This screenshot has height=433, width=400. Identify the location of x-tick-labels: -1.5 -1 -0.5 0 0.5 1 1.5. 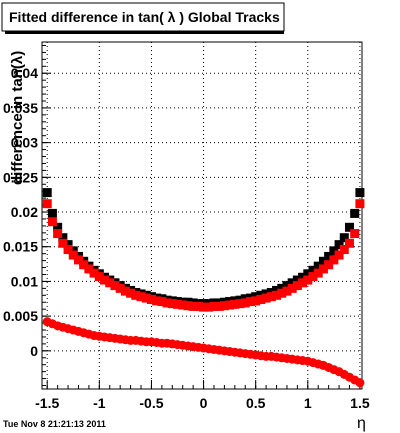
(202, 403).